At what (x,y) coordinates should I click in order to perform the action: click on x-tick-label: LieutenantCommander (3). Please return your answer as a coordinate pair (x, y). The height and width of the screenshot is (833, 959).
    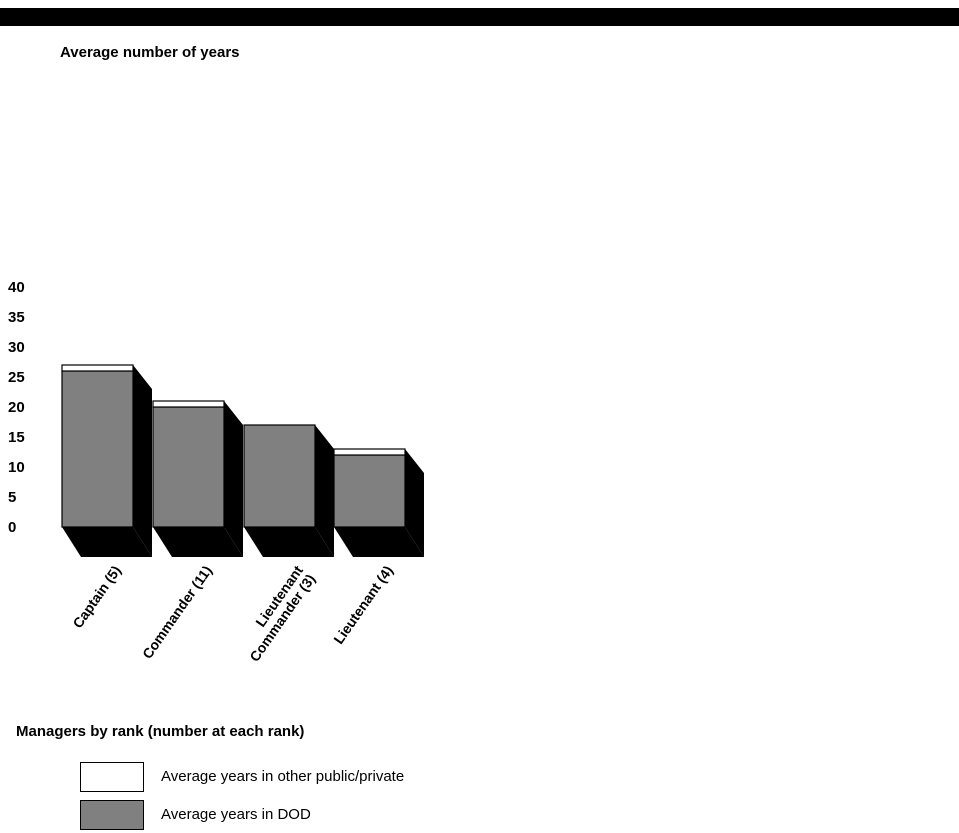
    Looking at the image, I should click on (276, 613).